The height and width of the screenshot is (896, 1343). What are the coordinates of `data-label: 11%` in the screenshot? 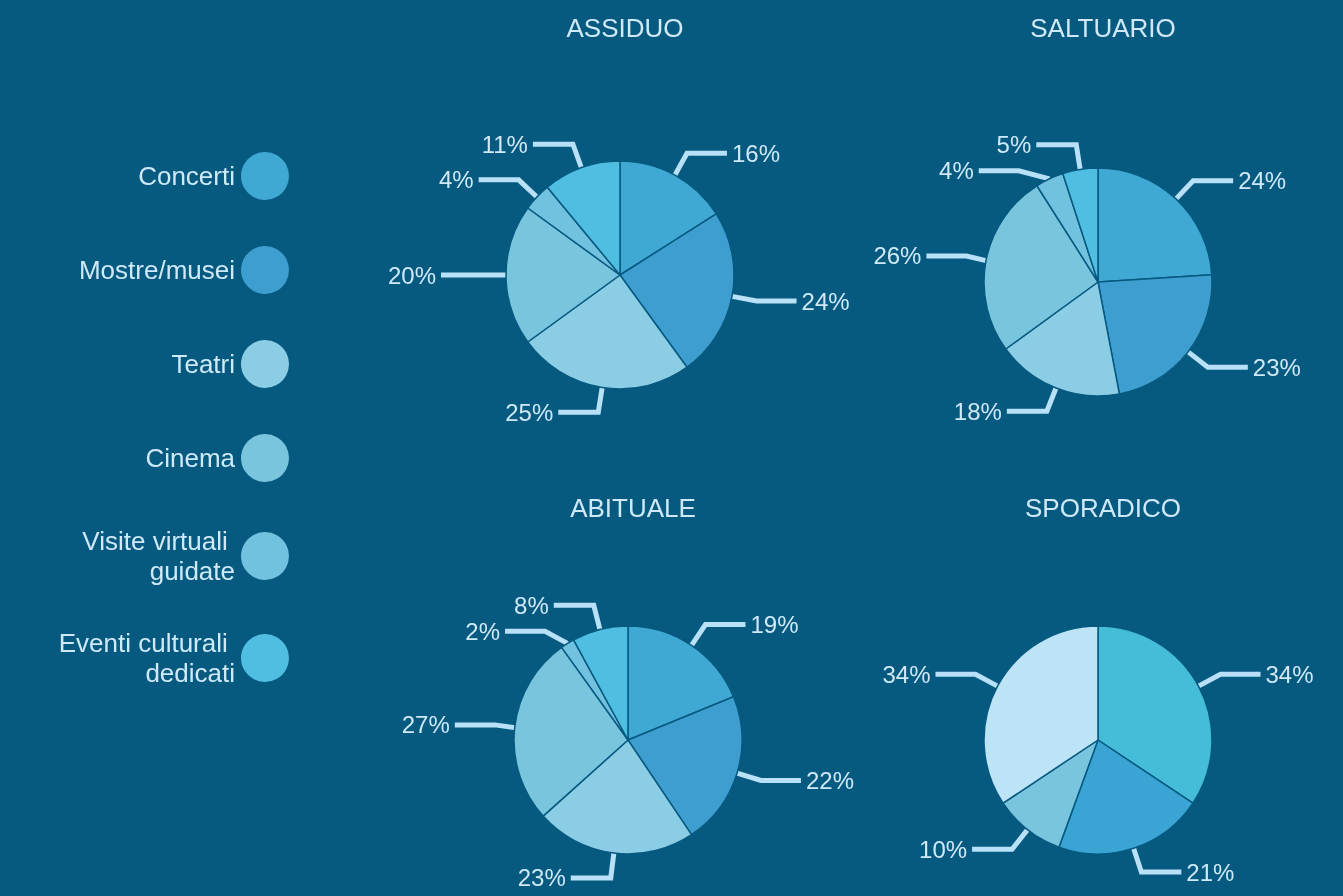 It's located at (504, 144).